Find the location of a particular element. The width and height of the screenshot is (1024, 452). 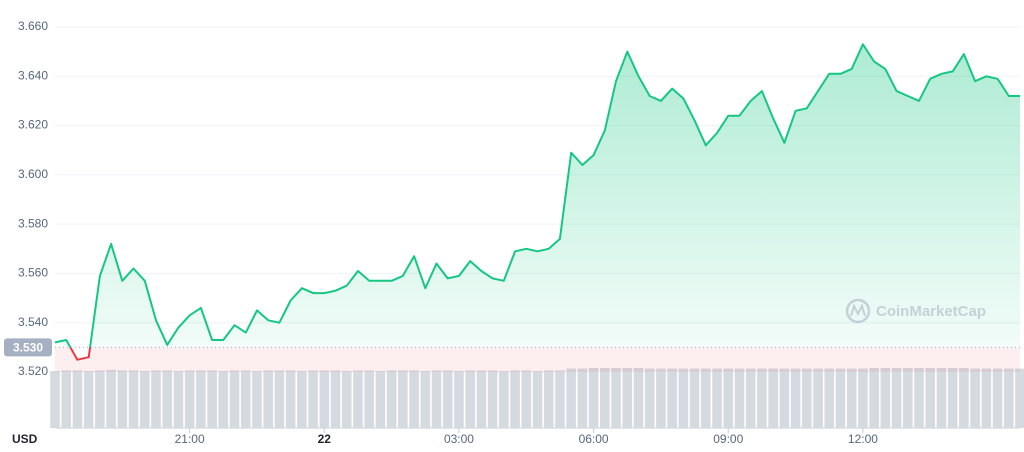

x-tick-label: 22 is located at coordinates (325, 439).